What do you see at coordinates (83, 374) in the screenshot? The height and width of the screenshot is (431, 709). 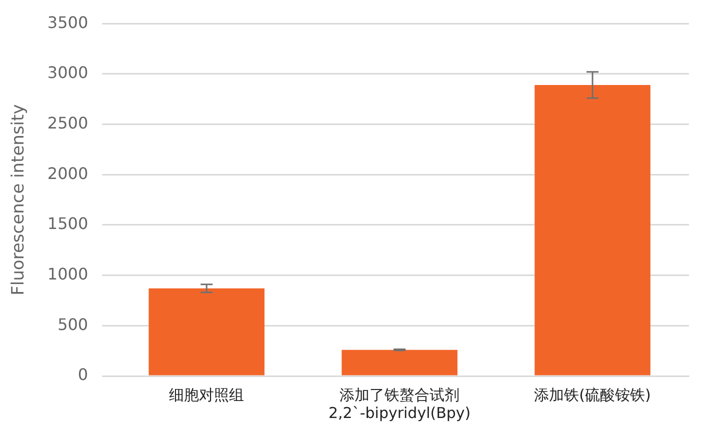 I see `y-tick-label: 0` at bounding box center [83, 374].